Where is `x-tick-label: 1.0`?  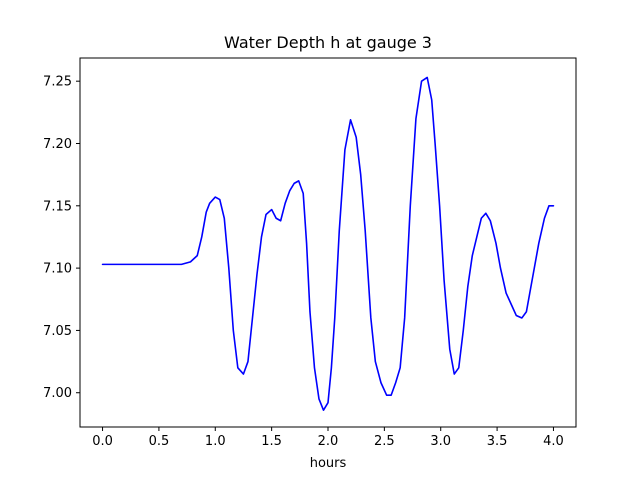 x-tick-label: 1.0 is located at coordinates (215, 441).